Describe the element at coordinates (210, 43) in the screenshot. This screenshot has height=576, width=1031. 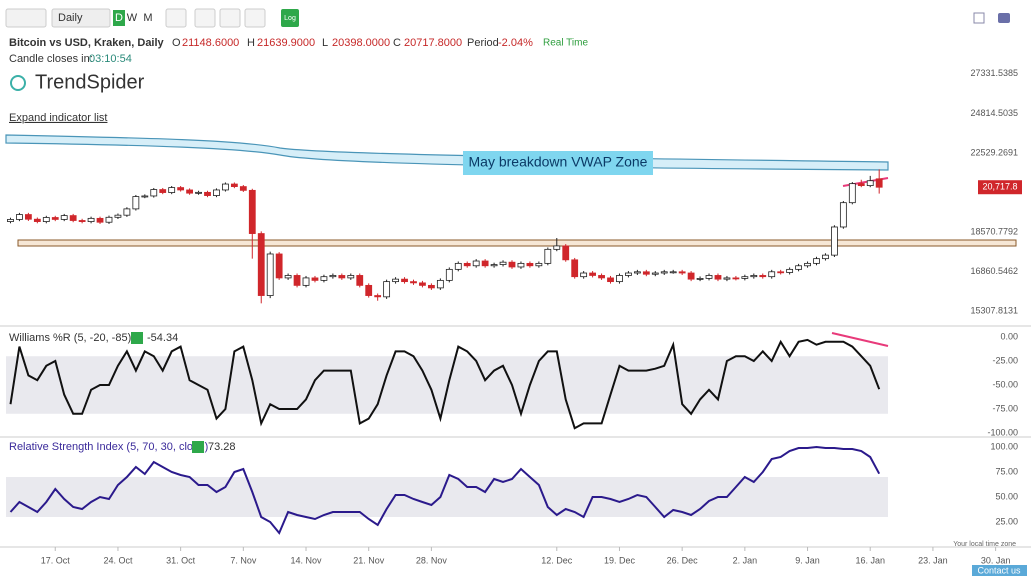
I see `o-value: 21148.6000` at that location.